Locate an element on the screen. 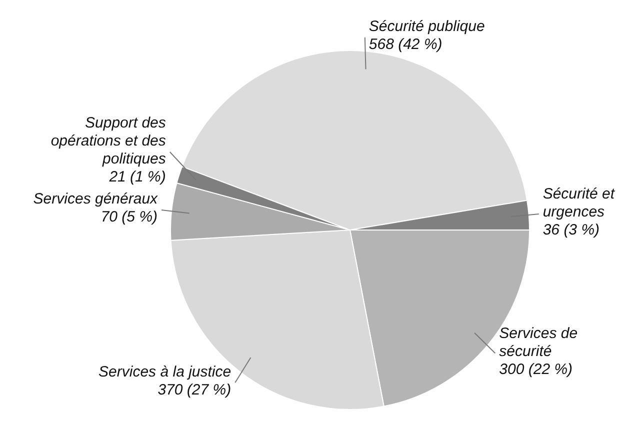 Image resolution: width=629 pixels, height=433 pixels. slice-label: Sécurité et urgences is located at coordinates (579, 203).